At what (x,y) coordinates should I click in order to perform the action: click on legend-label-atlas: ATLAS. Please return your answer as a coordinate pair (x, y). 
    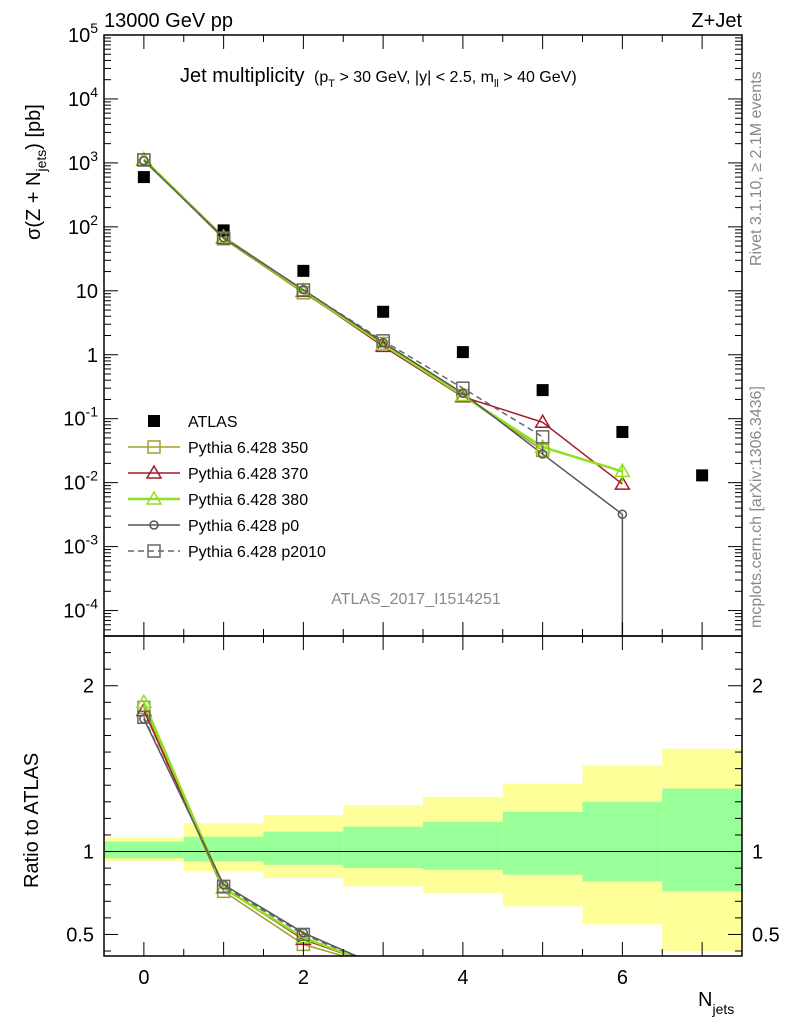
    Looking at the image, I should click on (213, 422).